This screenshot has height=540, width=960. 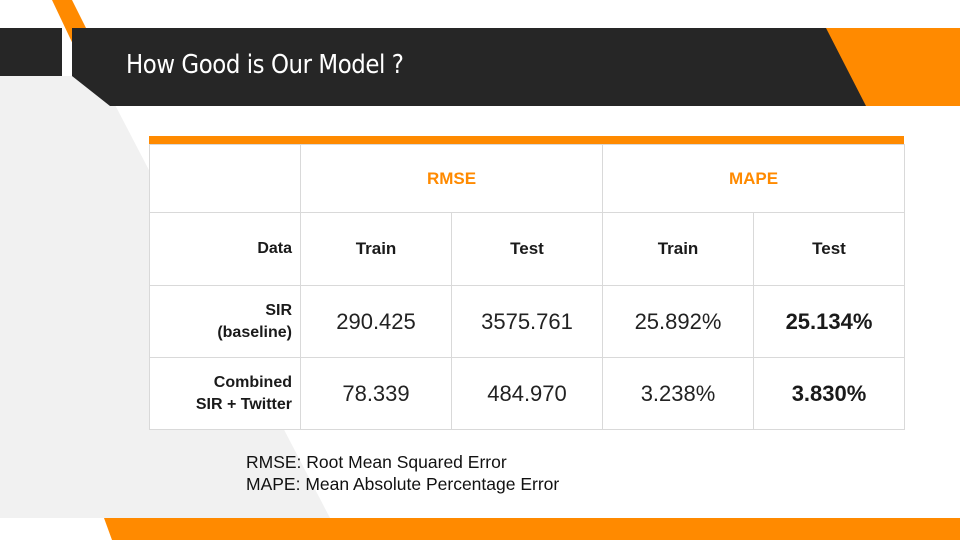 What do you see at coordinates (252, 382) in the screenshot?
I see `row-label-line: Combined` at bounding box center [252, 382].